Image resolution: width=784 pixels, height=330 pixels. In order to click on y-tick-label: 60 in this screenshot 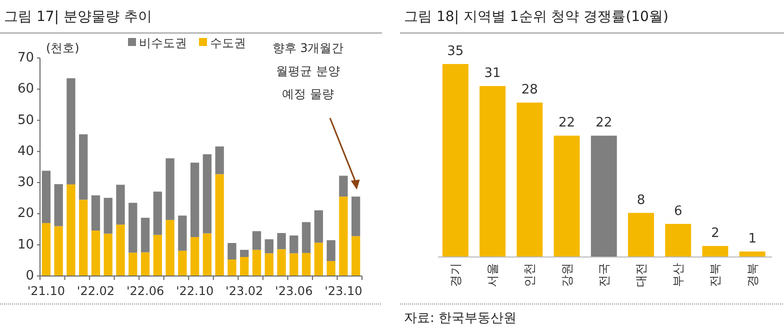, I will do `click(25, 89)`.